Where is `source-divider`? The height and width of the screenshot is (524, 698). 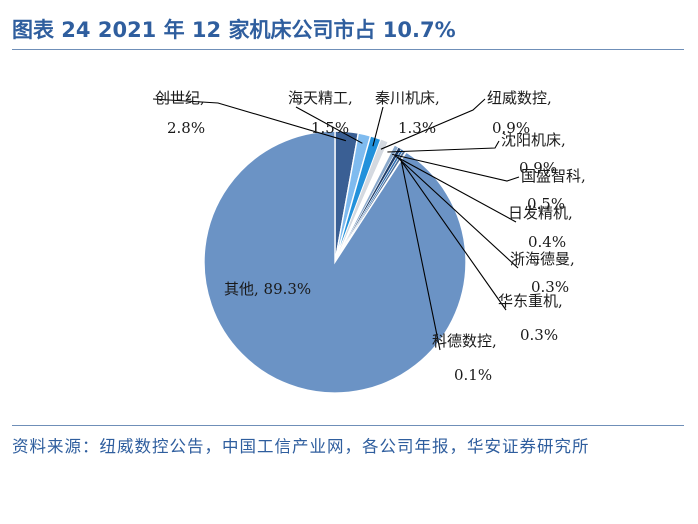
source-divider is located at coordinates (348, 425).